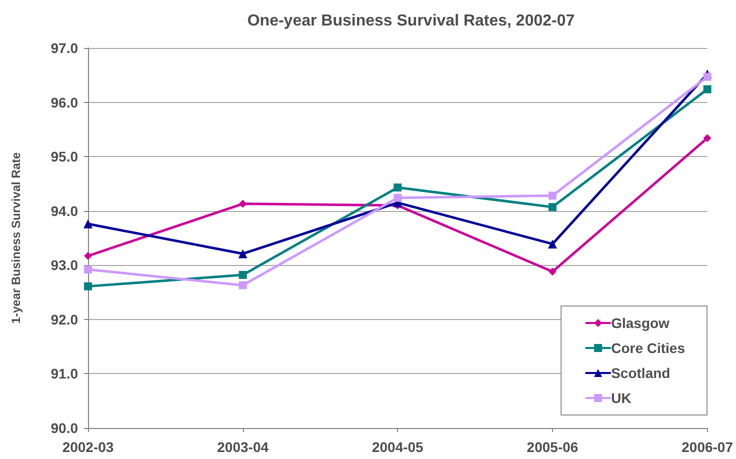  What do you see at coordinates (64, 428) in the screenshot?
I see `y-tick-label: 90.0` at bounding box center [64, 428].